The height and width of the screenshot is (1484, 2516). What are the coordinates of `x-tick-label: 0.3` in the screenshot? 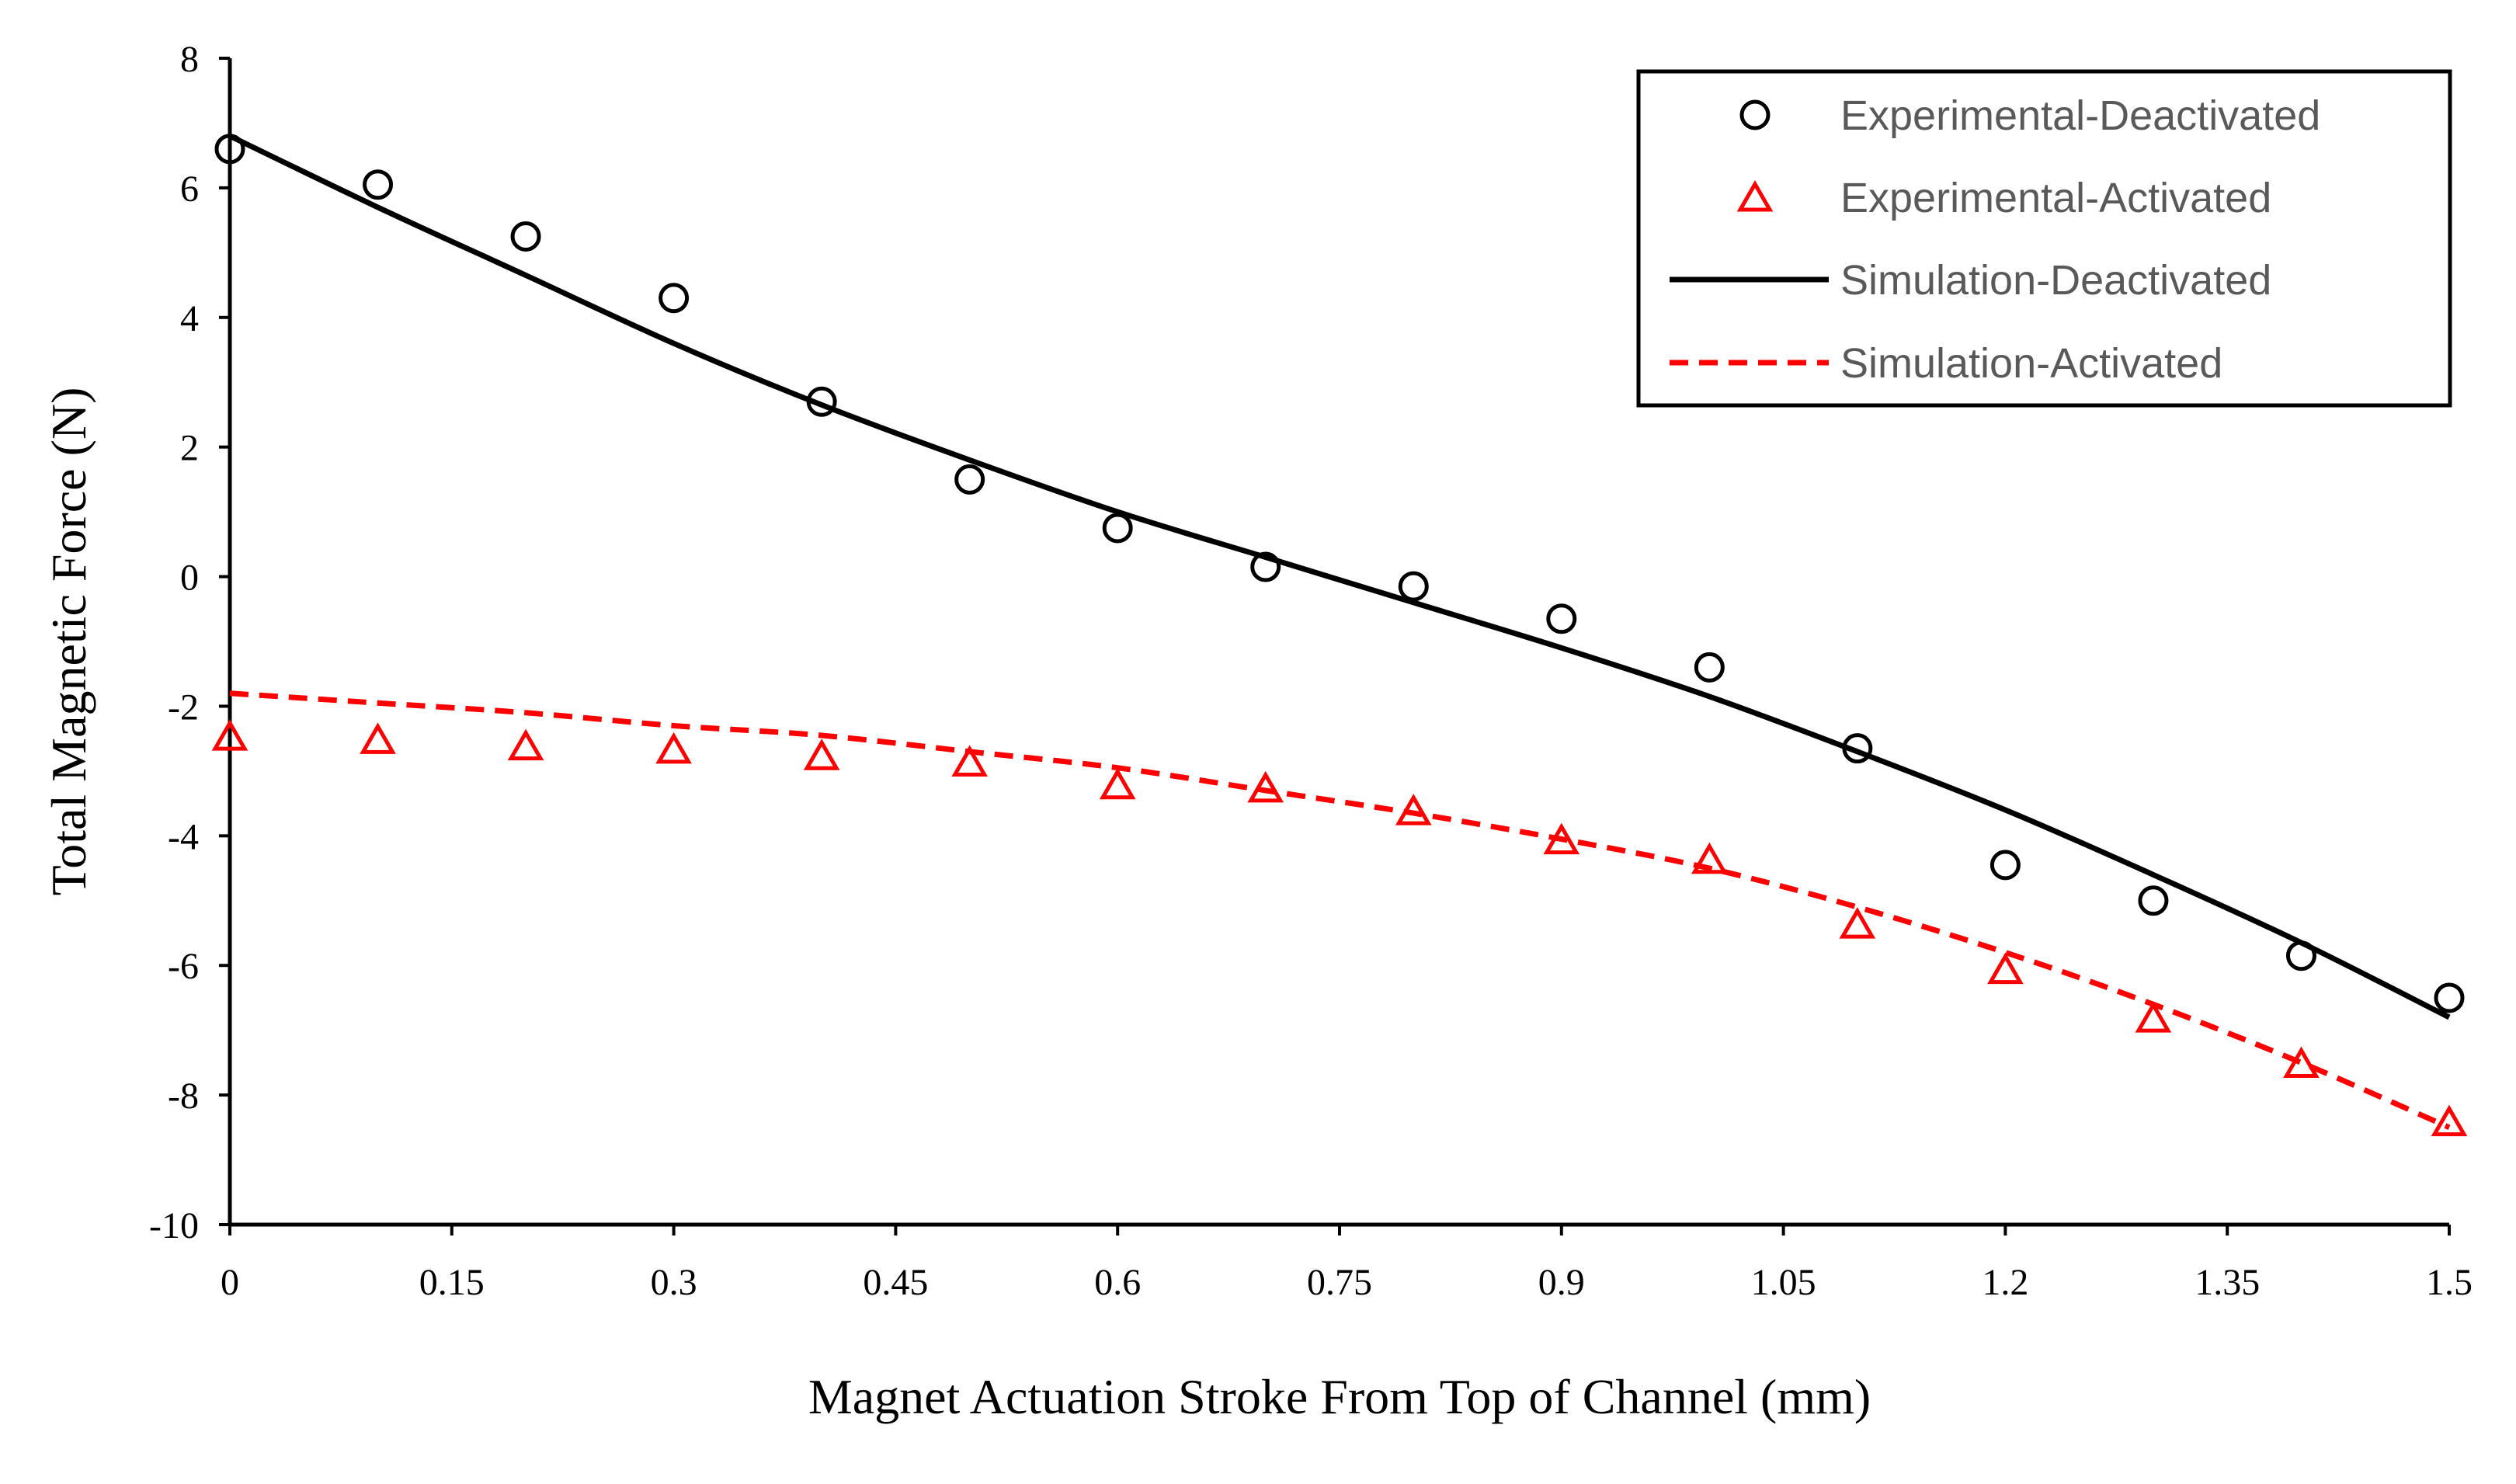 It's located at (674, 1282).